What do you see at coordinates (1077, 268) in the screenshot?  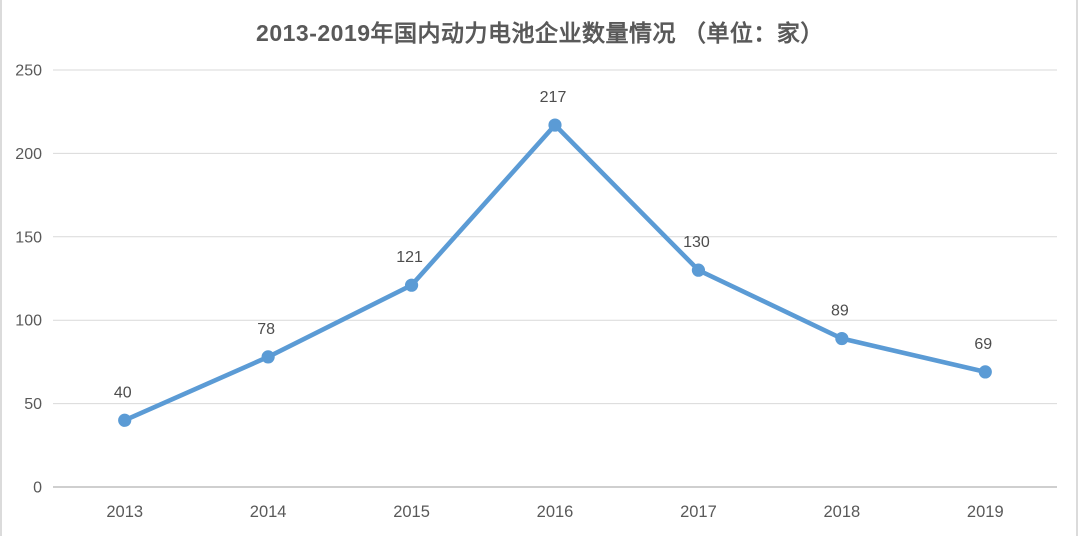 I see `right-edge-border` at bounding box center [1077, 268].